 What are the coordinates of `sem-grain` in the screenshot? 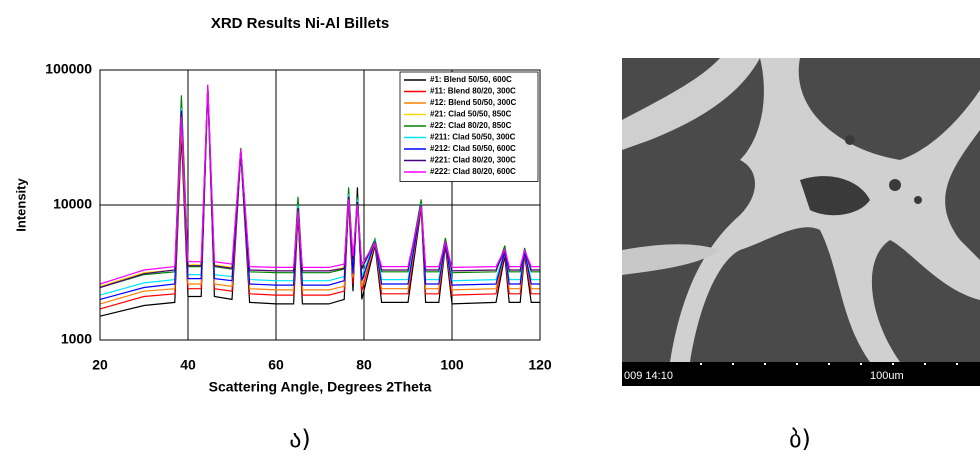 It's located at (835, 196).